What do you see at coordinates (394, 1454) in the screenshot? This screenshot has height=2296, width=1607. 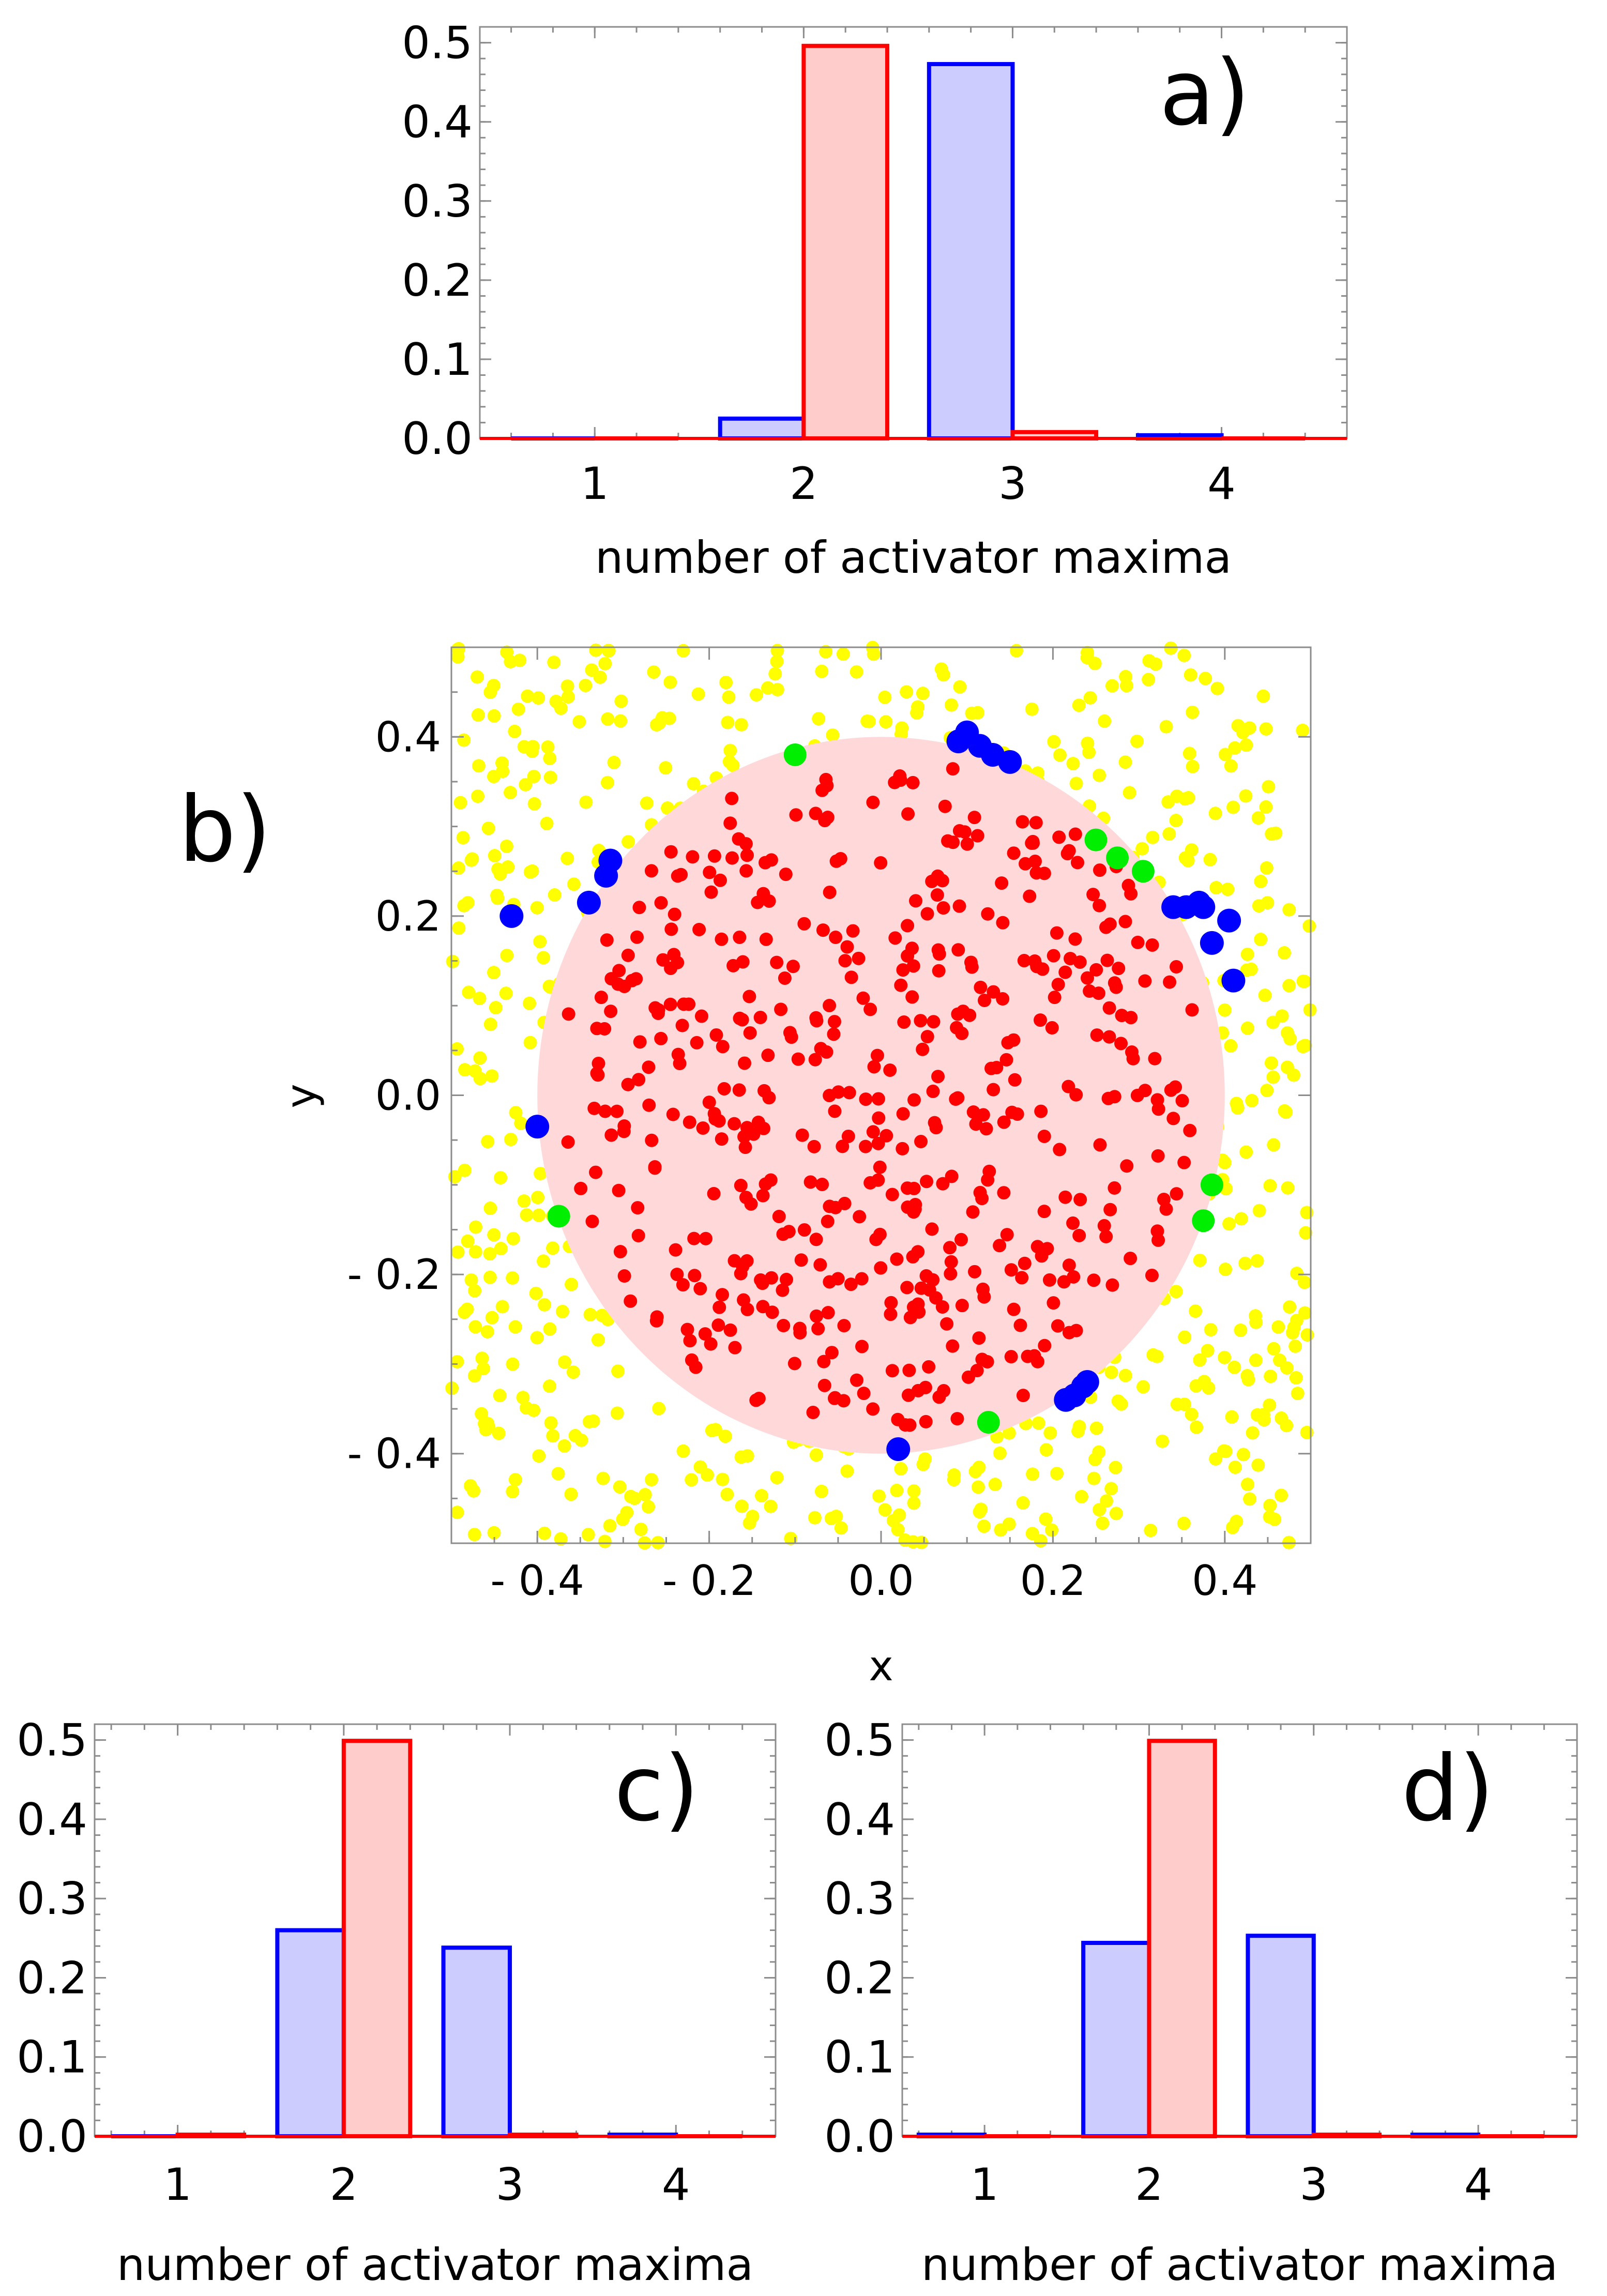 I see `y-tick-label: - 0.4` at bounding box center [394, 1454].